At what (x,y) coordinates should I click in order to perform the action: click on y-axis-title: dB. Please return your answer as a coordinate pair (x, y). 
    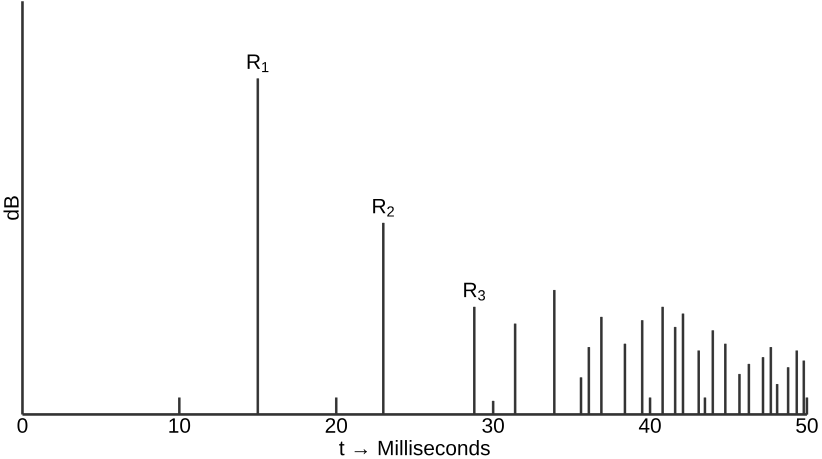
    Looking at the image, I should click on (11, 208).